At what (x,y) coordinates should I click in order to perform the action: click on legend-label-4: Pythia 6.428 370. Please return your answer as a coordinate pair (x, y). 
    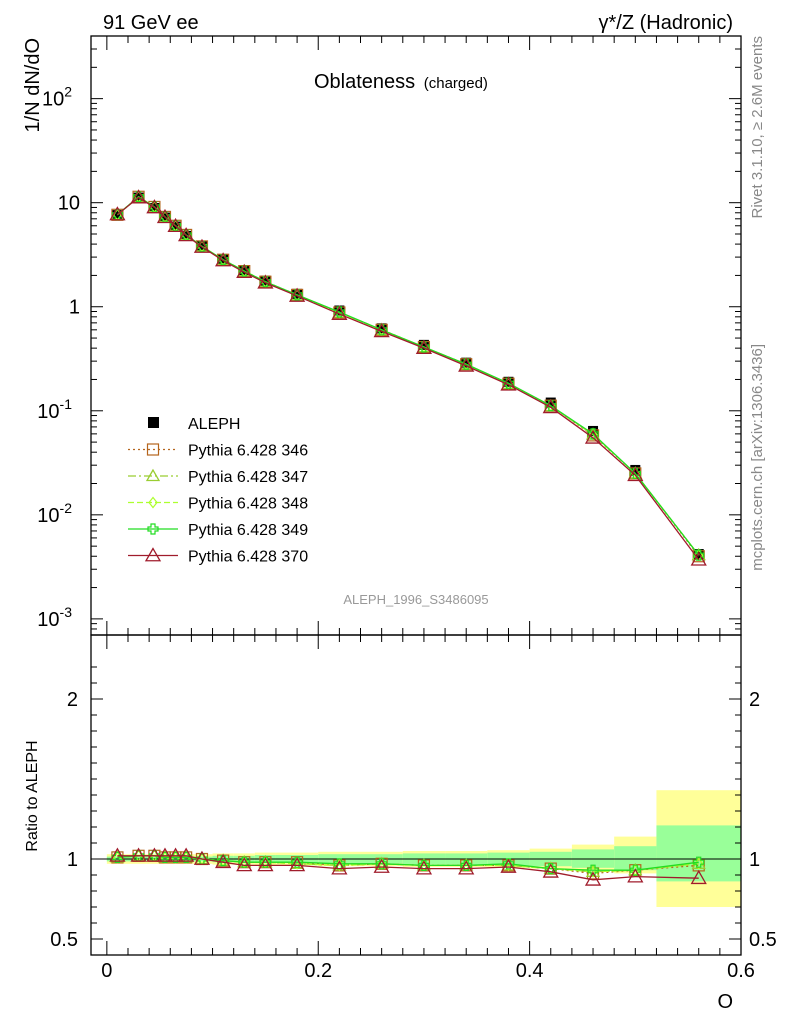
    Looking at the image, I should click on (248, 557).